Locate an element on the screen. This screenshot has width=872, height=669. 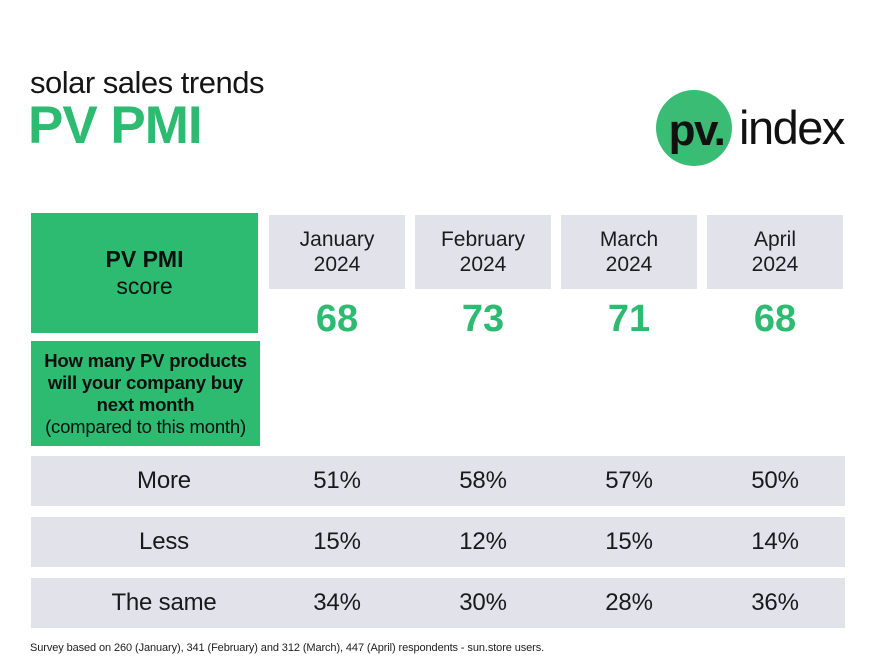
month-header-march: March 2024 is located at coordinates (629, 252).